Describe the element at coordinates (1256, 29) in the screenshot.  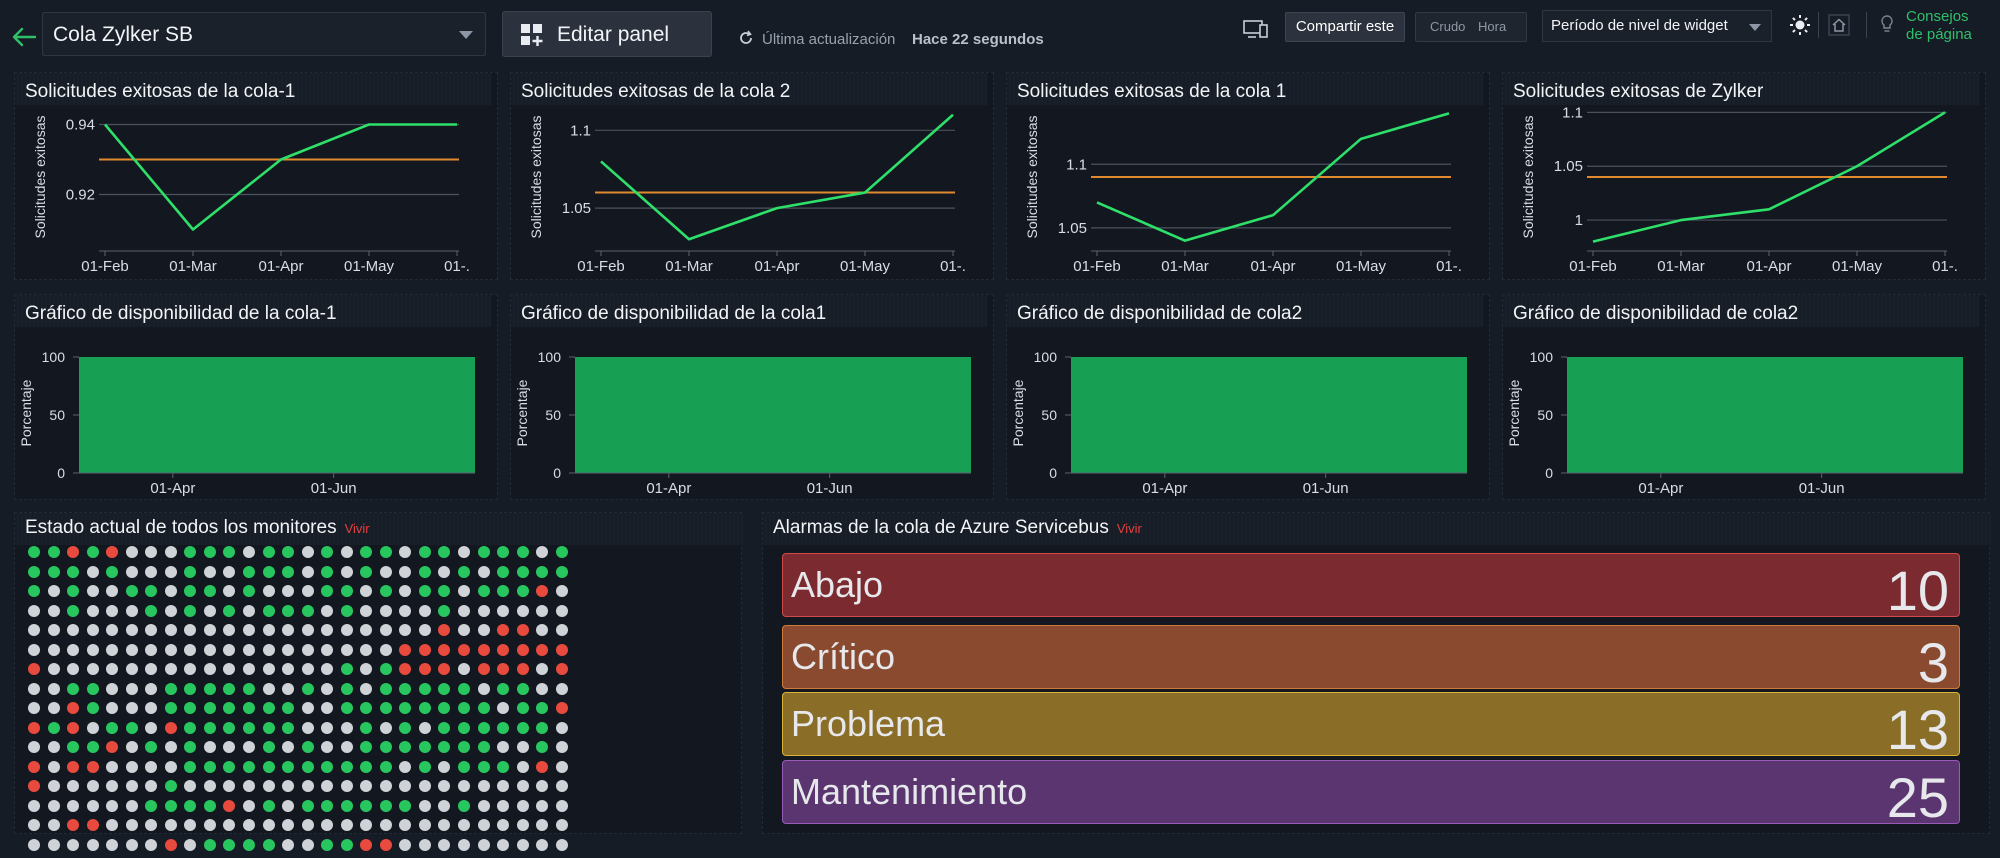
I see `device-icon` at that location.